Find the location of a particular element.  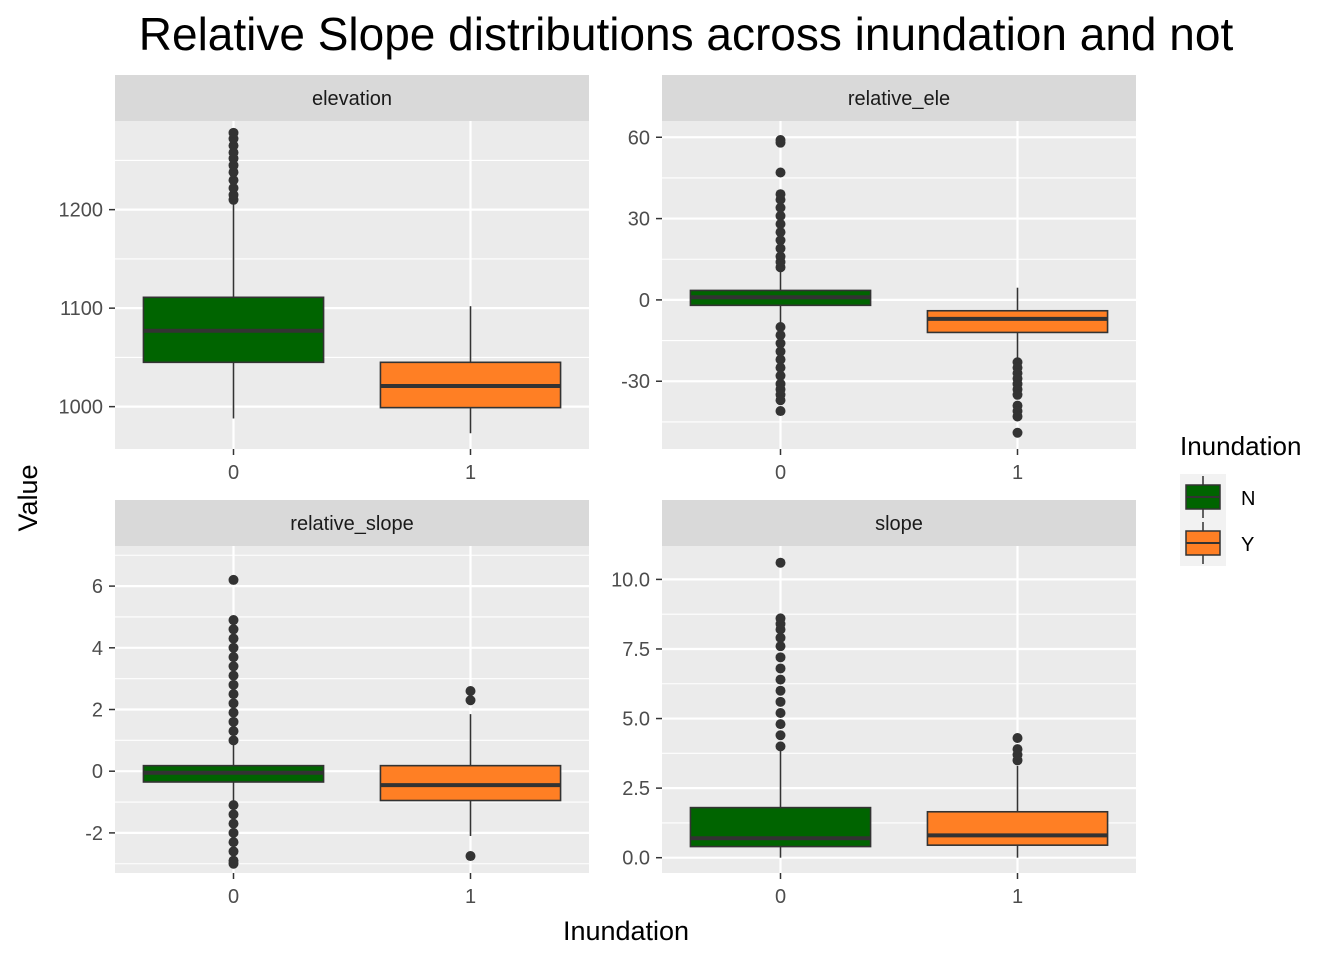

facet-strip-label: relative_ele is located at coordinates (899, 99).